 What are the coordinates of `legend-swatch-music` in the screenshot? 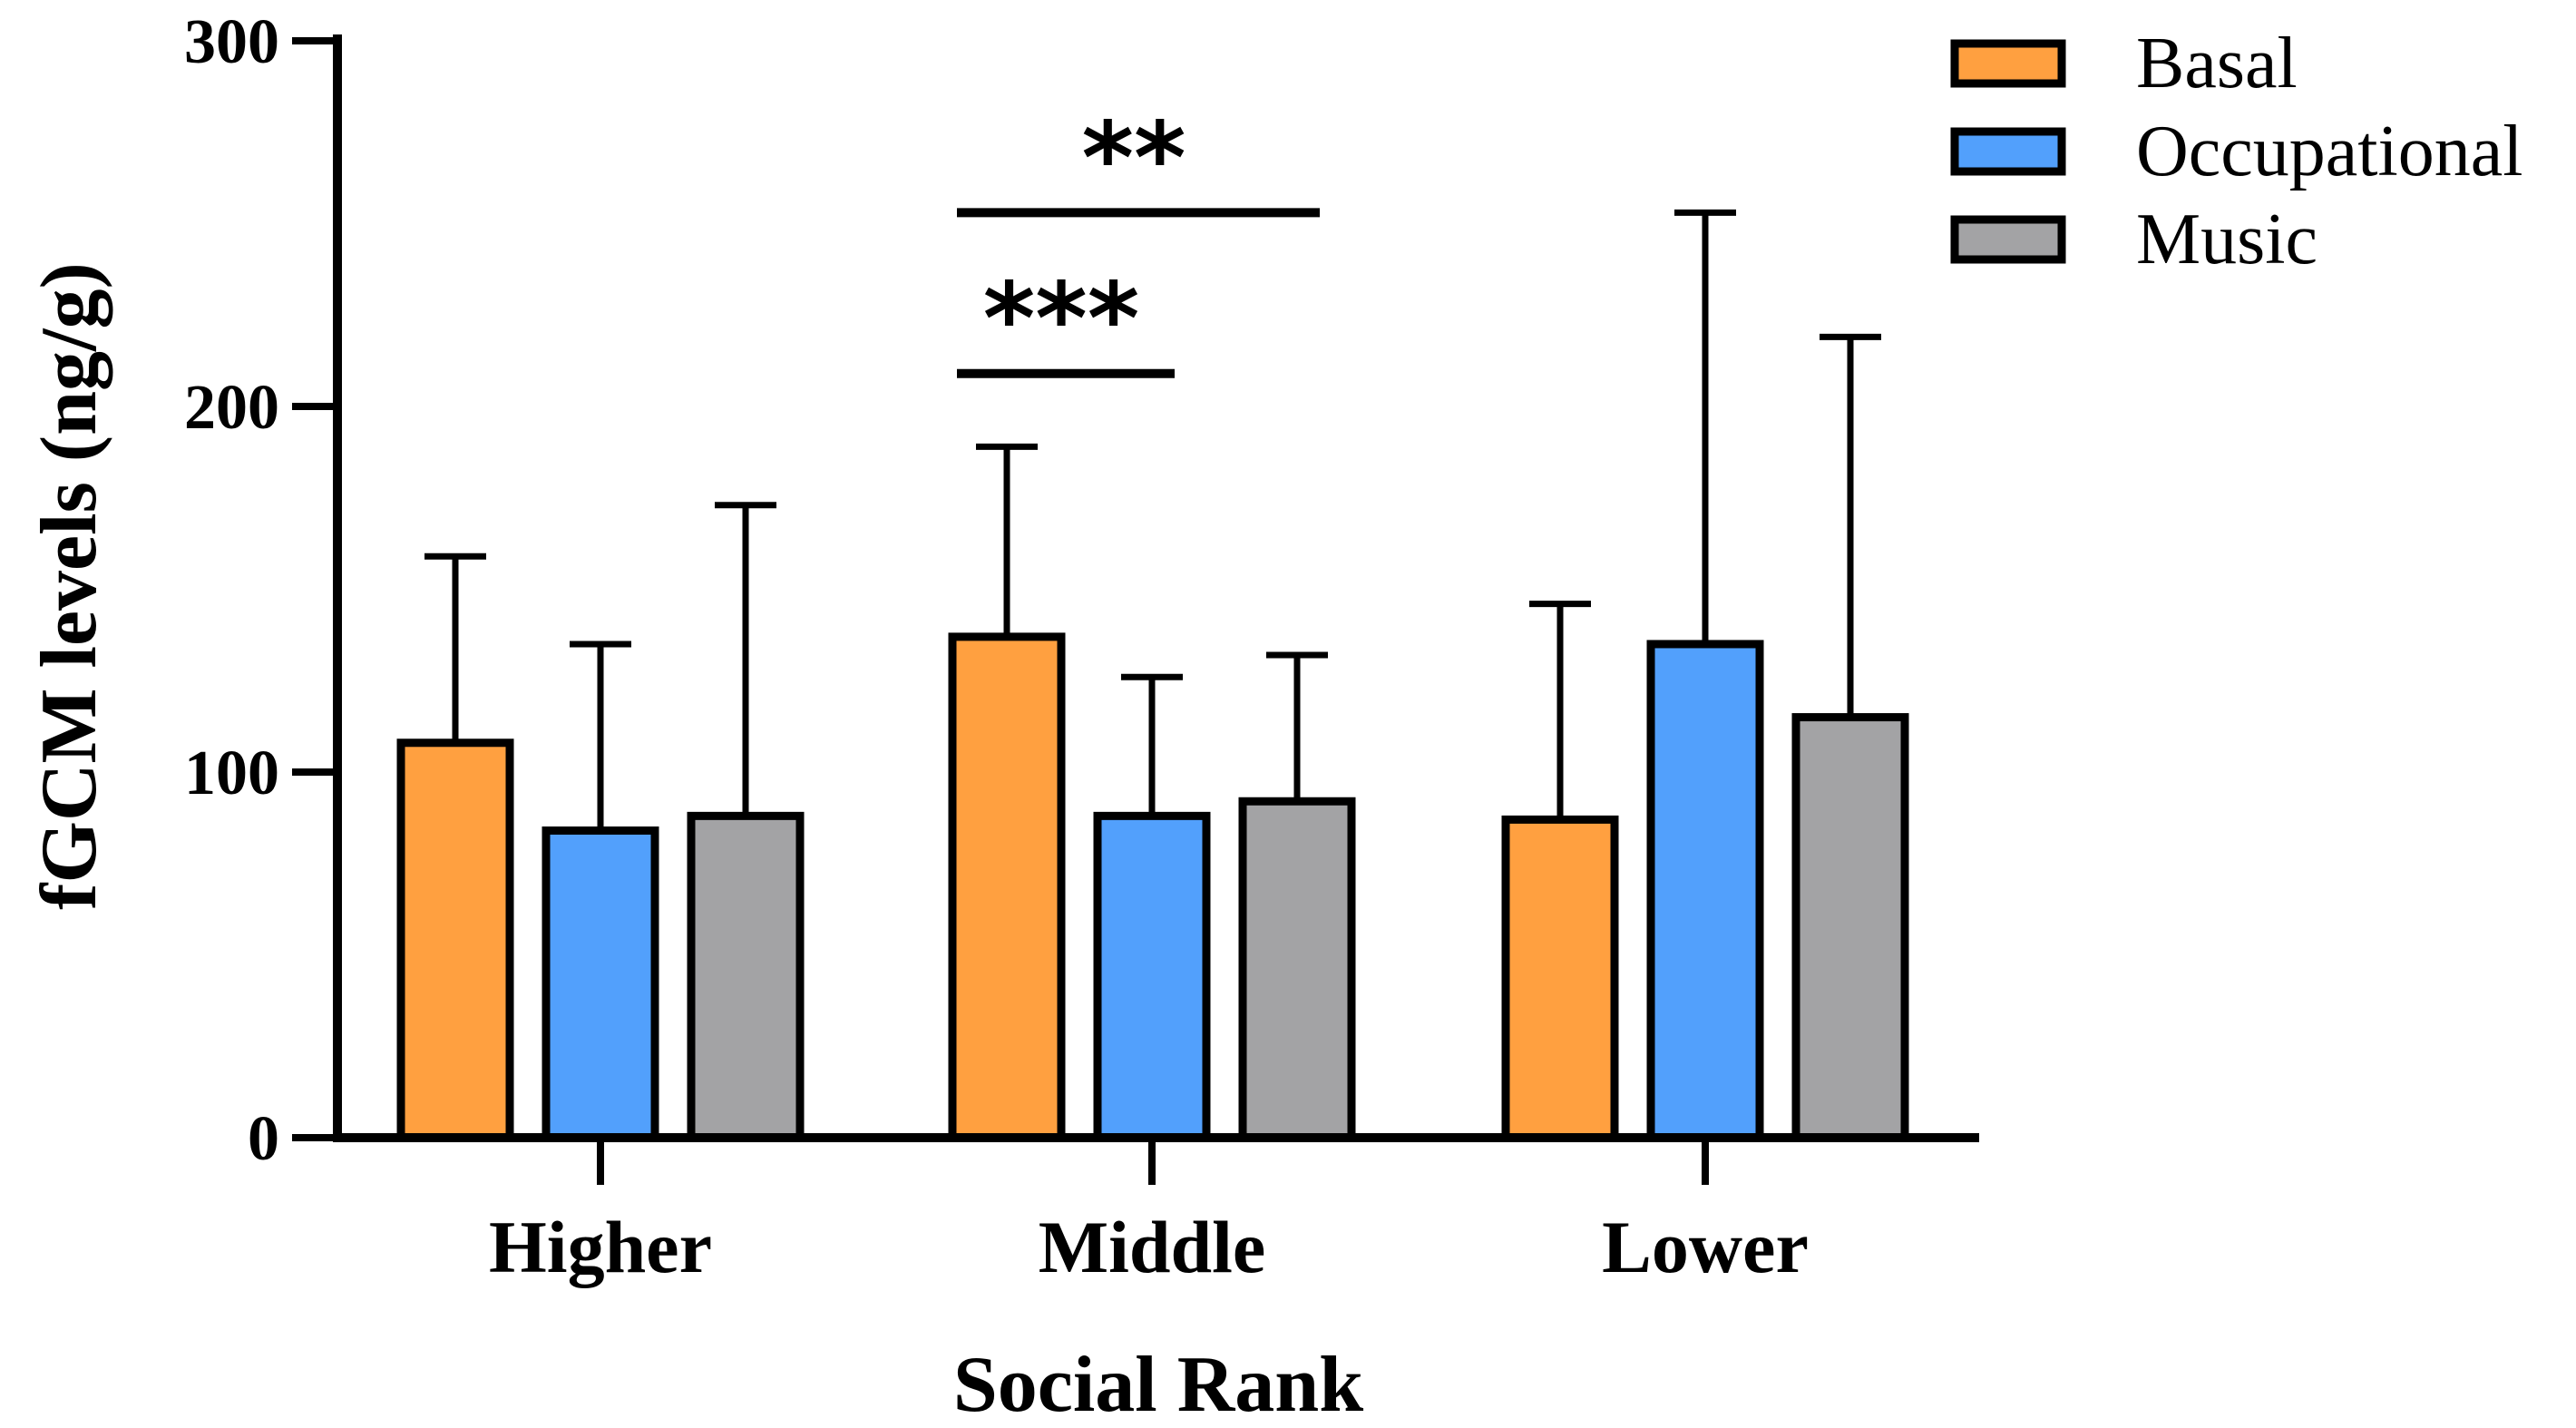 It's located at (2008, 240).